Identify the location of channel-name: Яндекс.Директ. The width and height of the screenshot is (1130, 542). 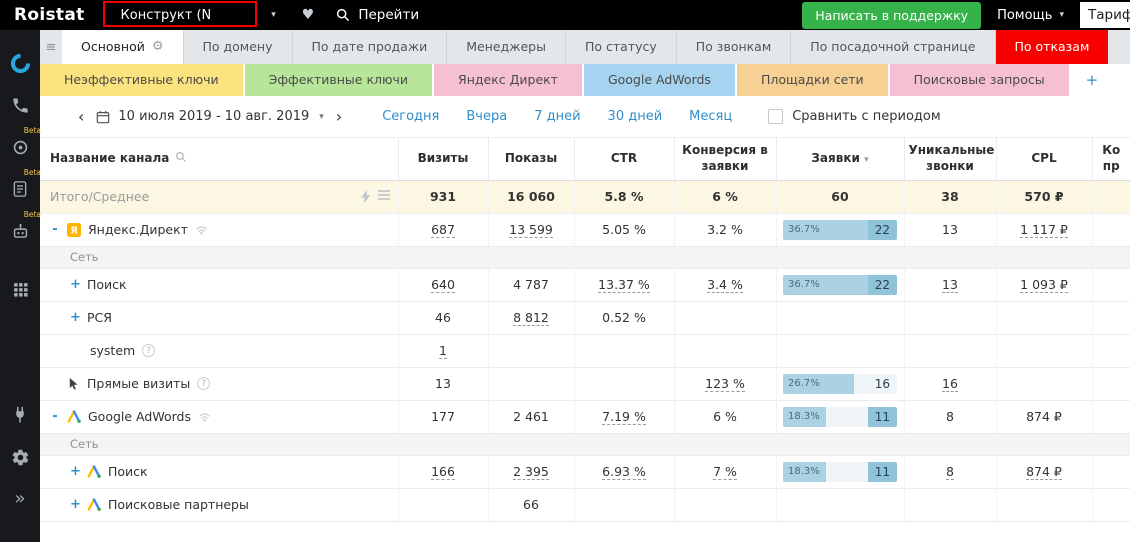
(138, 229).